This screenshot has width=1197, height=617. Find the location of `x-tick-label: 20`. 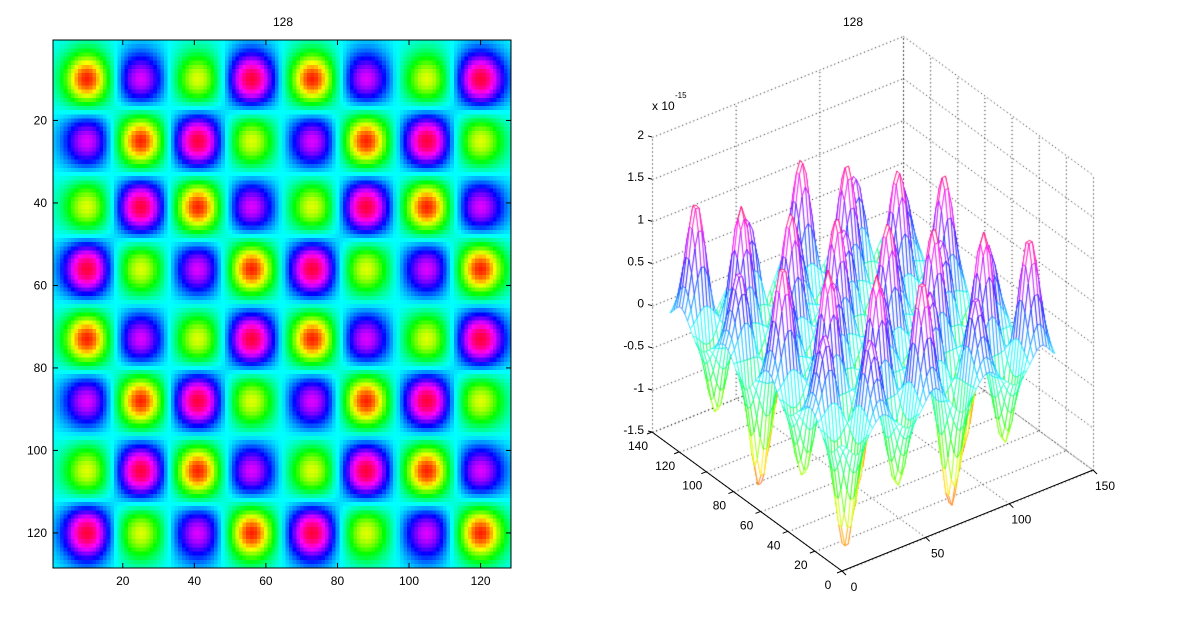

x-tick-label: 20 is located at coordinates (123, 581).